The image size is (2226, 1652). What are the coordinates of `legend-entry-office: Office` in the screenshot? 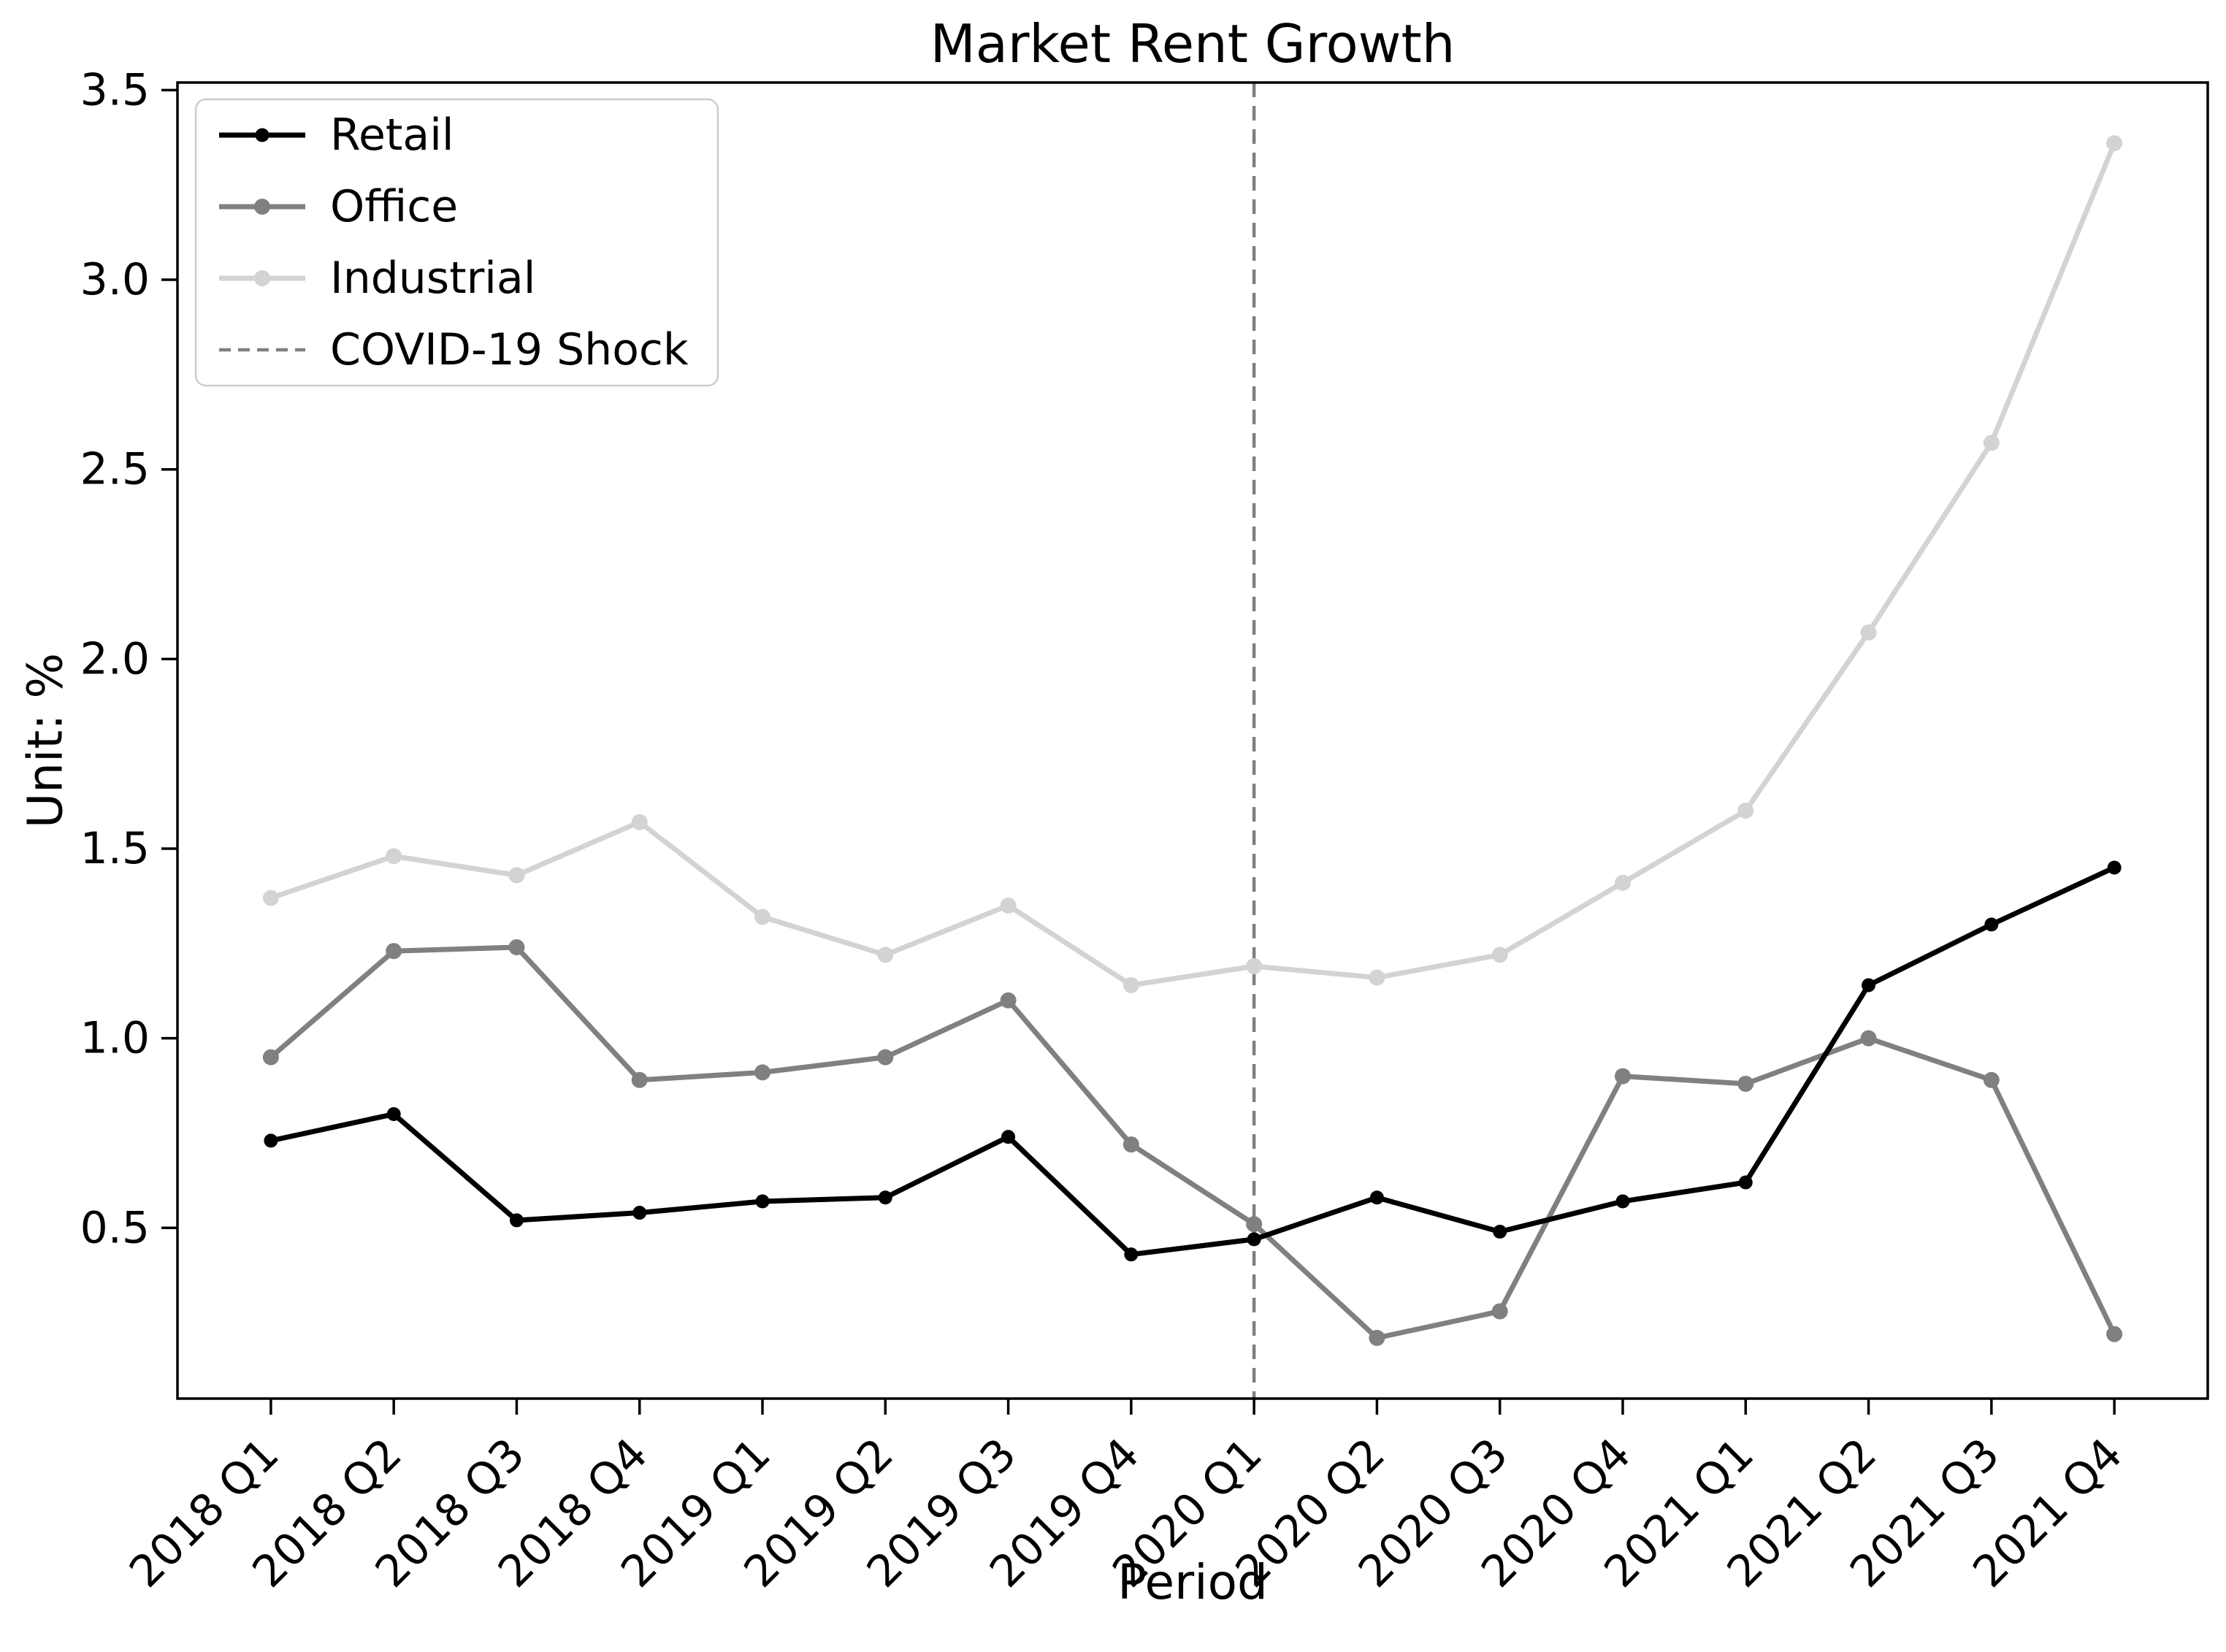 It's located at (339, 206).